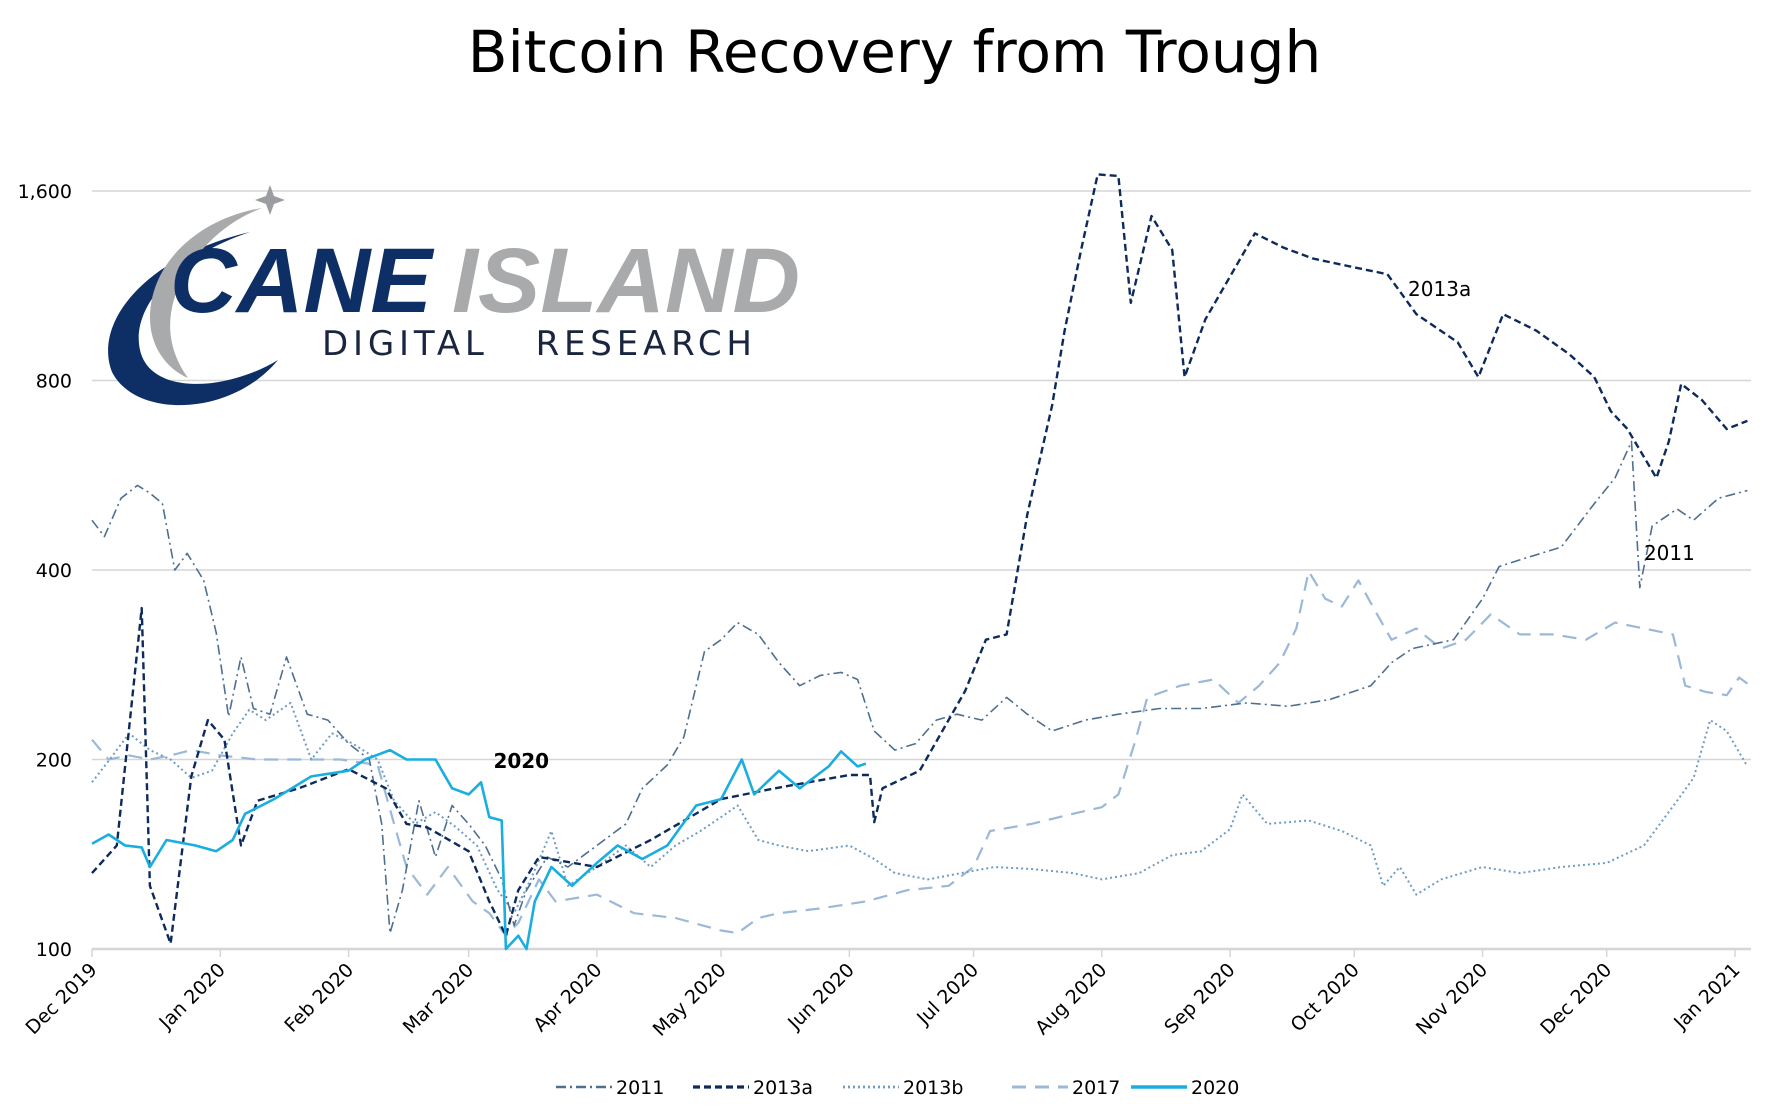 The width and height of the screenshot is (1789, 1120). I want to click on x-tick-label: Jan 2020, so click(191, 996).